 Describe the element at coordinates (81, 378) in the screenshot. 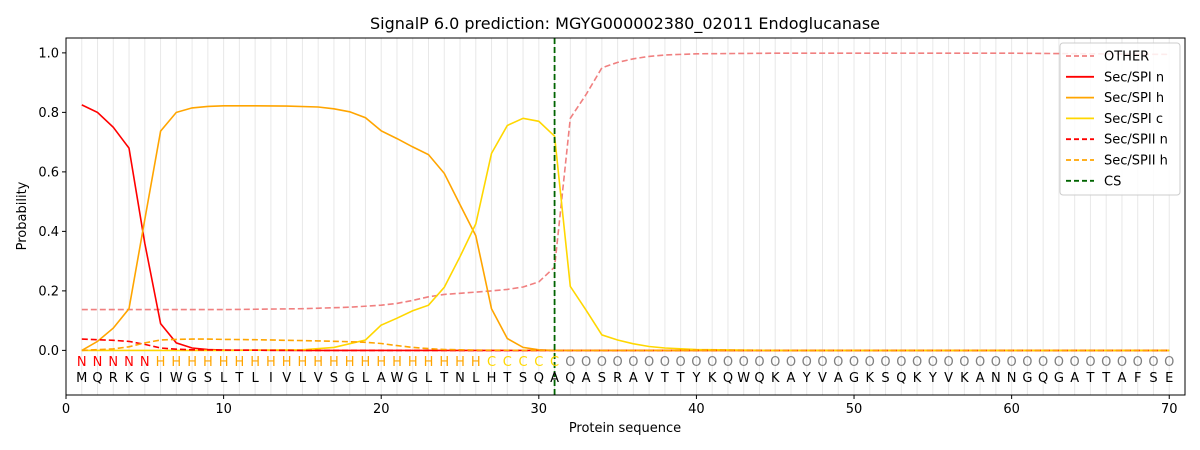

I see `residue-label: M` at that location.